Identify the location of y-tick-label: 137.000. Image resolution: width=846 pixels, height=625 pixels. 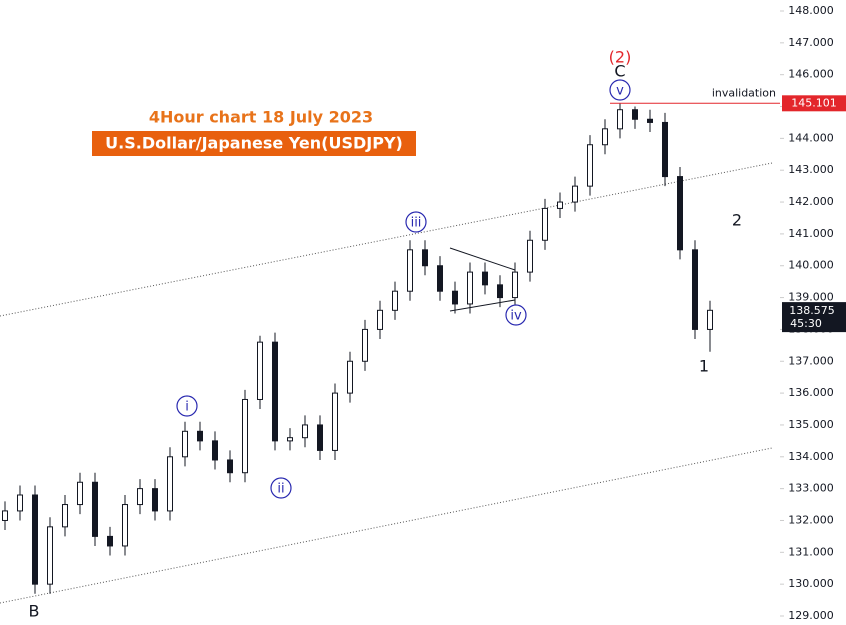
(811, 360).